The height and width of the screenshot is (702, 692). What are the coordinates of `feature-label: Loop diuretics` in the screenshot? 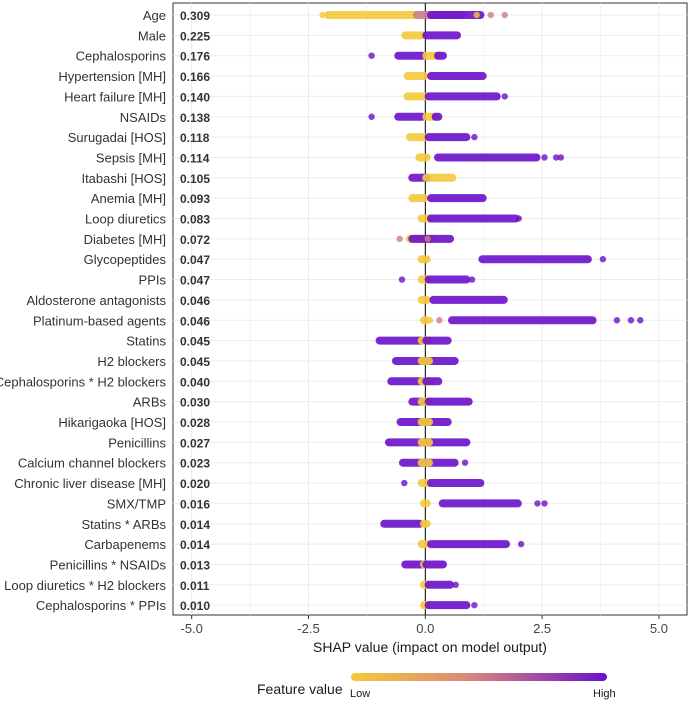 It's located at (125, 219).